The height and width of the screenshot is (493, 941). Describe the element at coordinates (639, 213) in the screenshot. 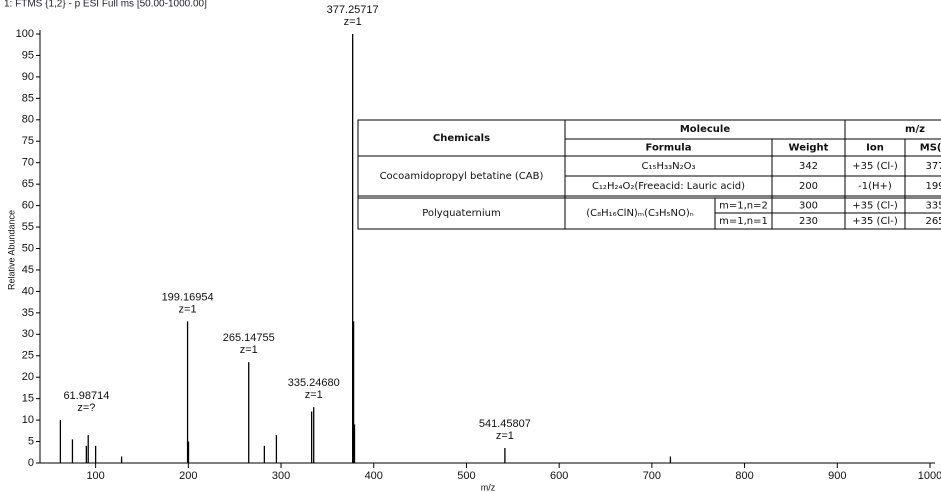

I see `table-cell: (C₈H₁₆ClN)ₘ(C₃H₅NO)ₙ` at that location.